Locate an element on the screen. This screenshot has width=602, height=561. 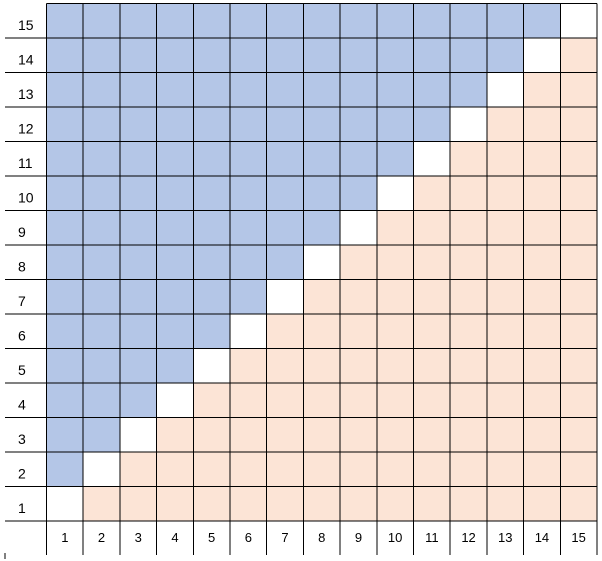
row-label: 7 is located at coordinates (22, 301).